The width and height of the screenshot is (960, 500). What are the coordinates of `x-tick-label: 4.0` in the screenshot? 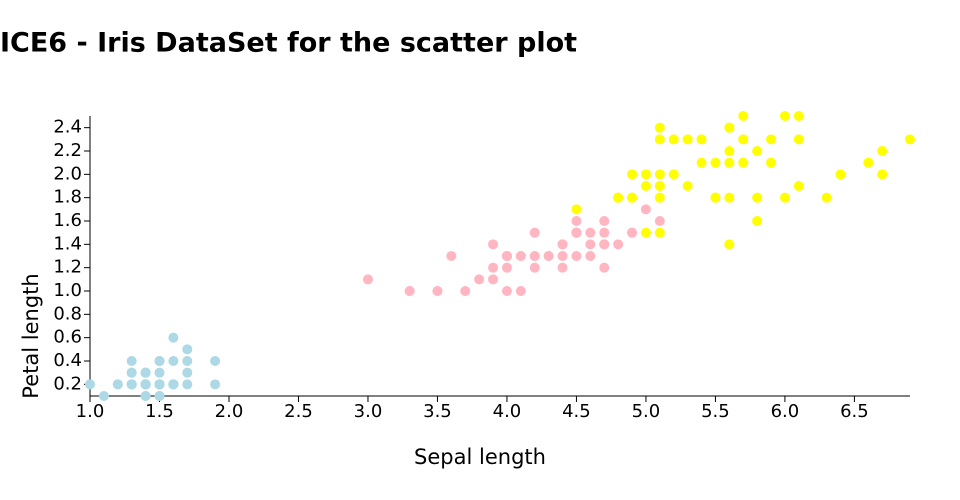 It's located at (507, 411).